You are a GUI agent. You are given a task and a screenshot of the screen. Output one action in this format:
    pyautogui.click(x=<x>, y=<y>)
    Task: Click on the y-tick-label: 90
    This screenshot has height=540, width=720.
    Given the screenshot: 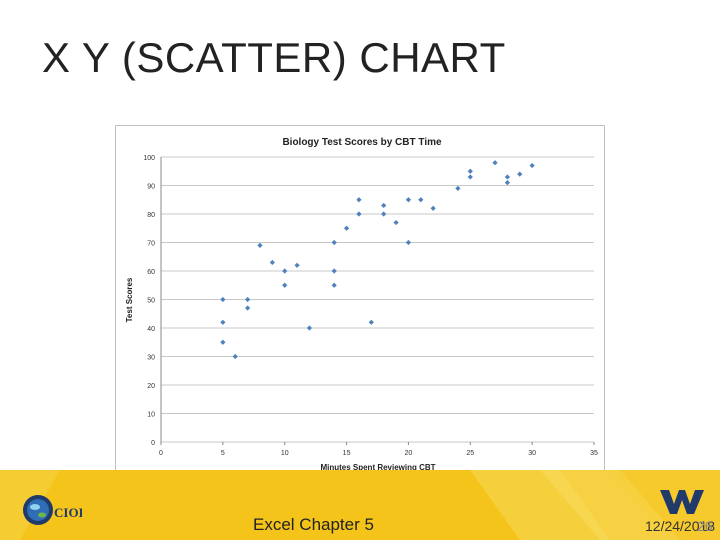 What is the action you would take?
    pyautogui.click(x=151, y=187)
    